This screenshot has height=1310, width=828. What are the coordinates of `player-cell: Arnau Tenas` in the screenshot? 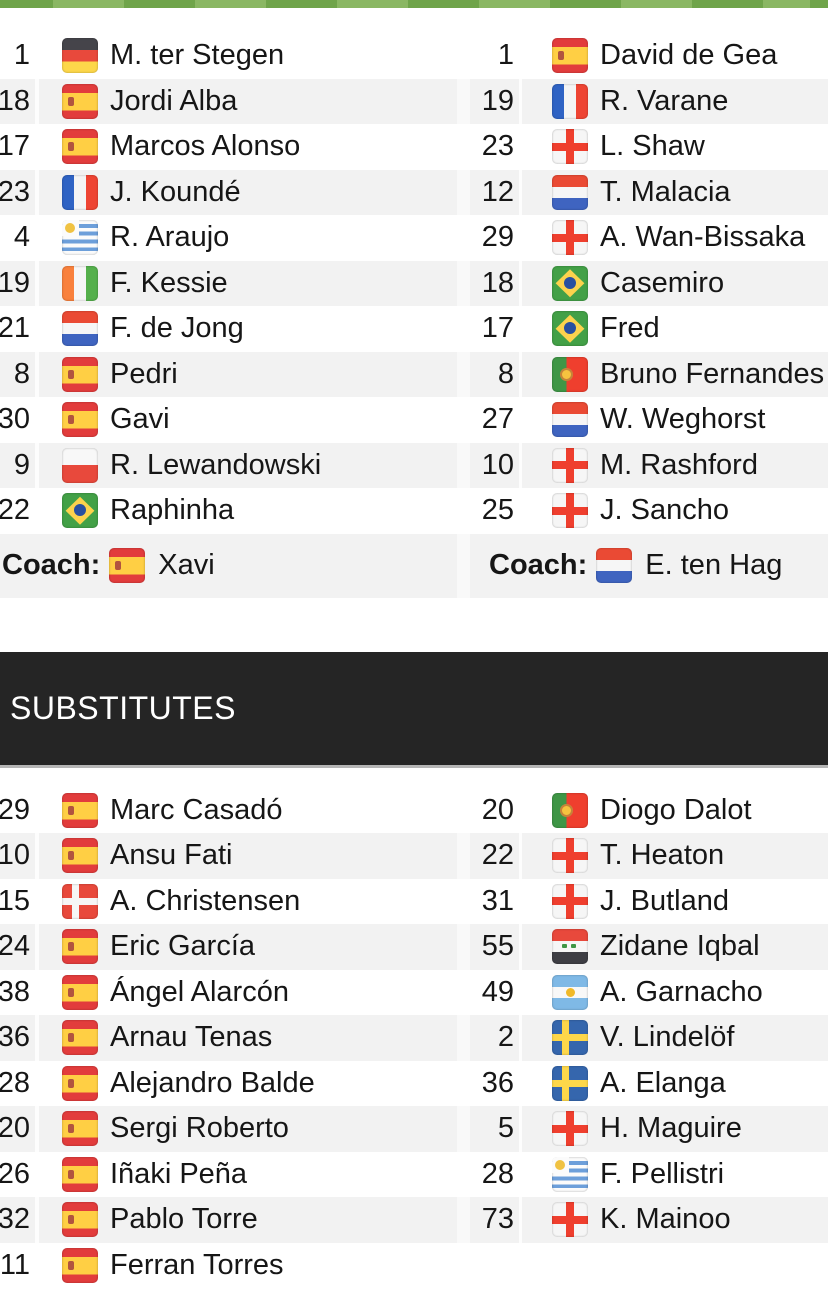 It's located at (248, 1038).